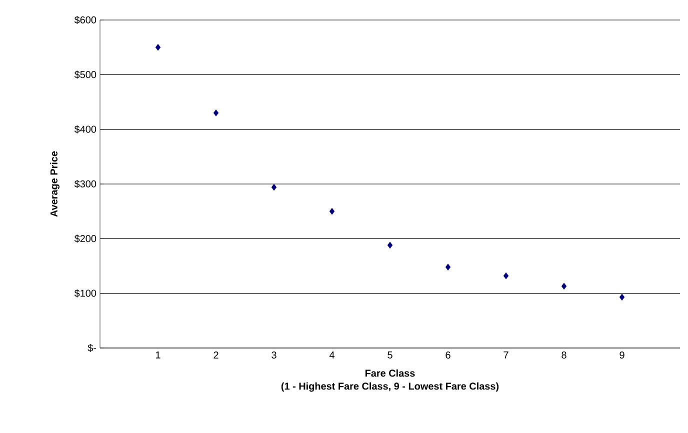 The height and width of the screenshot is (433, 688). What do you see at coordinates (622, 355) in the screenshot?
I see `x-tick-label: 9` at bounding box center [622, 355].